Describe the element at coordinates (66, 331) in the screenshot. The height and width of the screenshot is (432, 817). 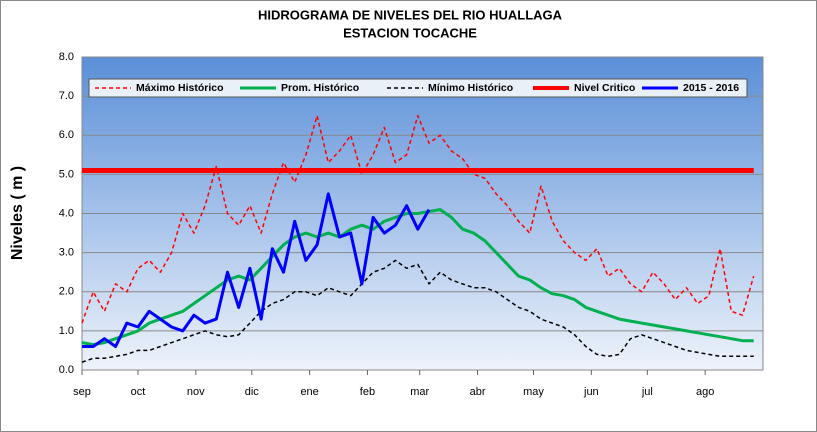
I see `y-tick-label: 1.0` at that location.